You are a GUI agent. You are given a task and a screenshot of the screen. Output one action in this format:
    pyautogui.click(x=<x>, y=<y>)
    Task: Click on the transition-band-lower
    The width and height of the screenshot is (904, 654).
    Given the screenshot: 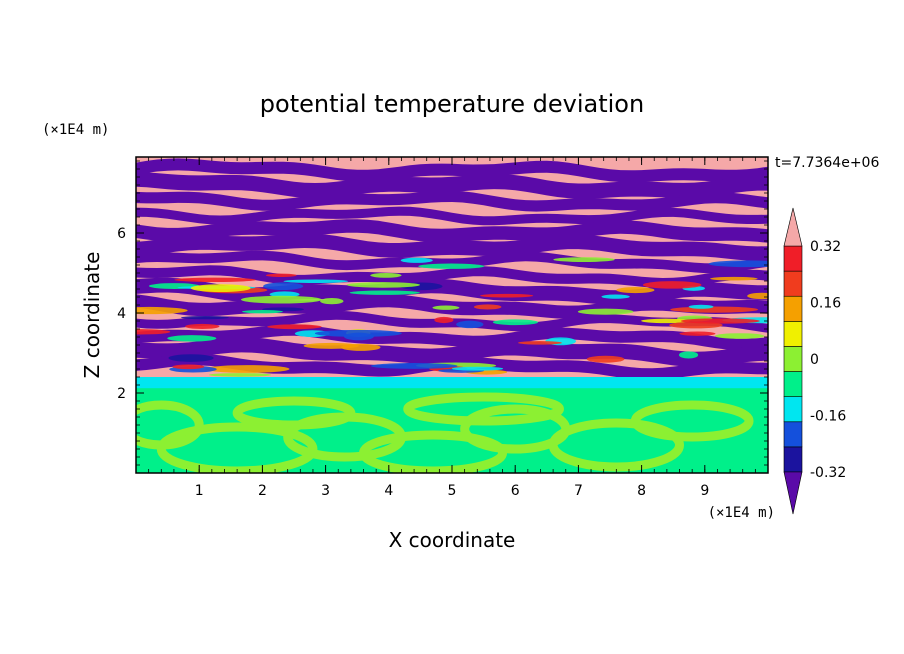 What is the action you would take?
    pyautogui.click(x=452, y=390)
    